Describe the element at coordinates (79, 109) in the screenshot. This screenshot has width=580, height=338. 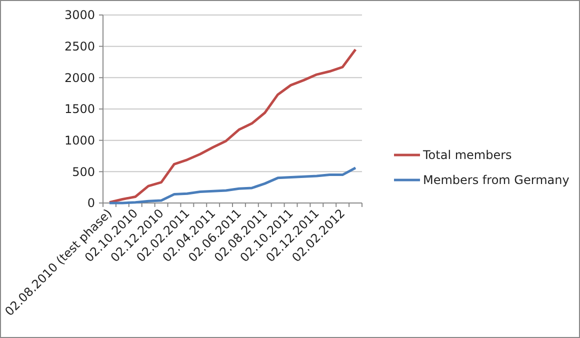
I see `y-tick-label: 1500` at that location.